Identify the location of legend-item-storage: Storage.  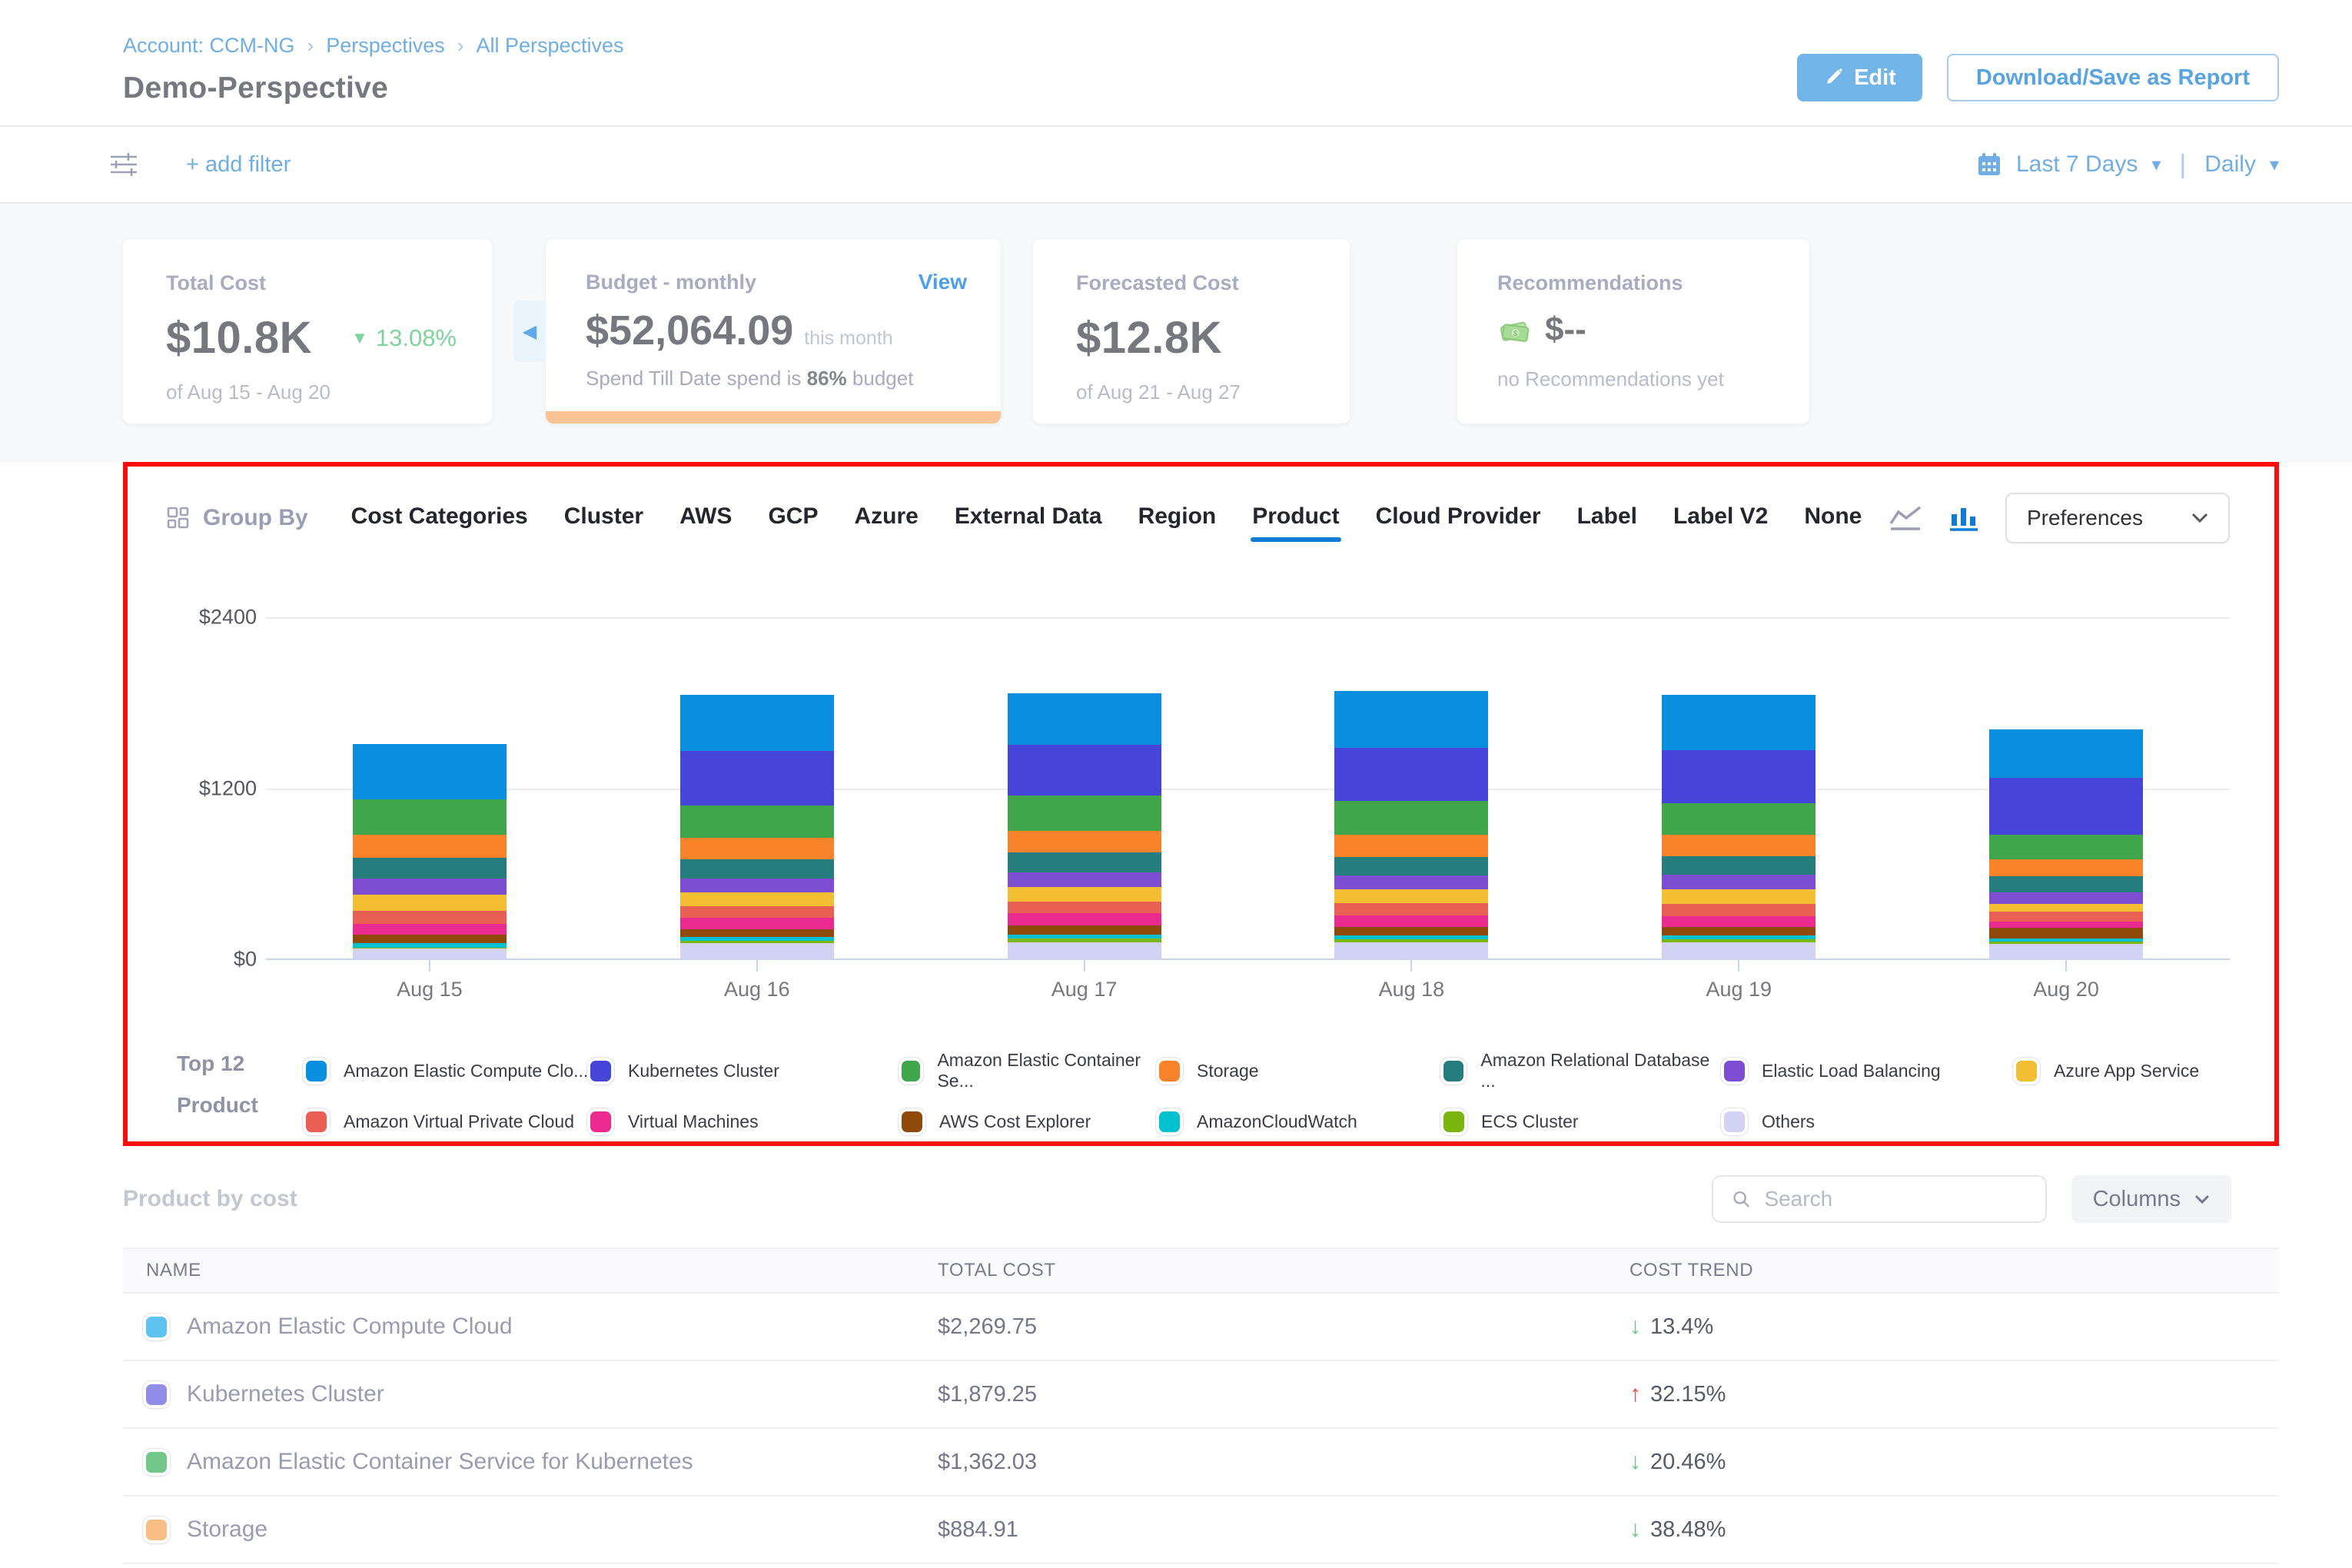
(1301, 1070).